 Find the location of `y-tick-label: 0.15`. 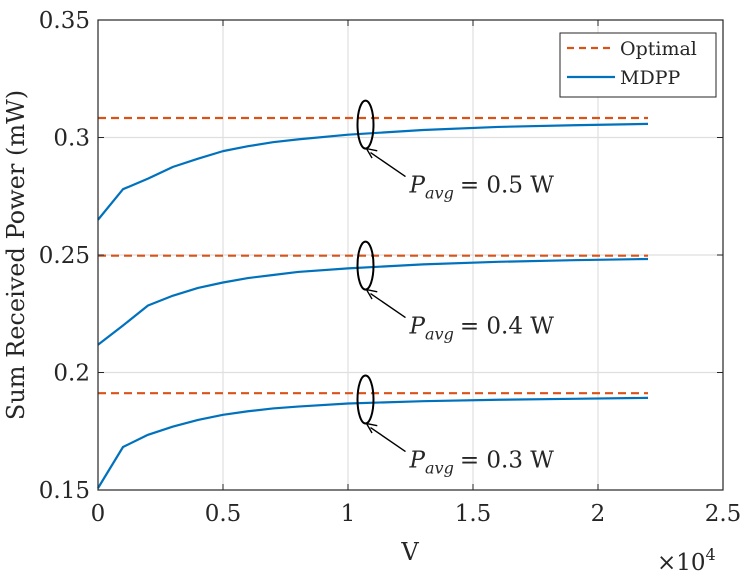

y-tick-label: 0.15 is located at coordinates (64, 491).